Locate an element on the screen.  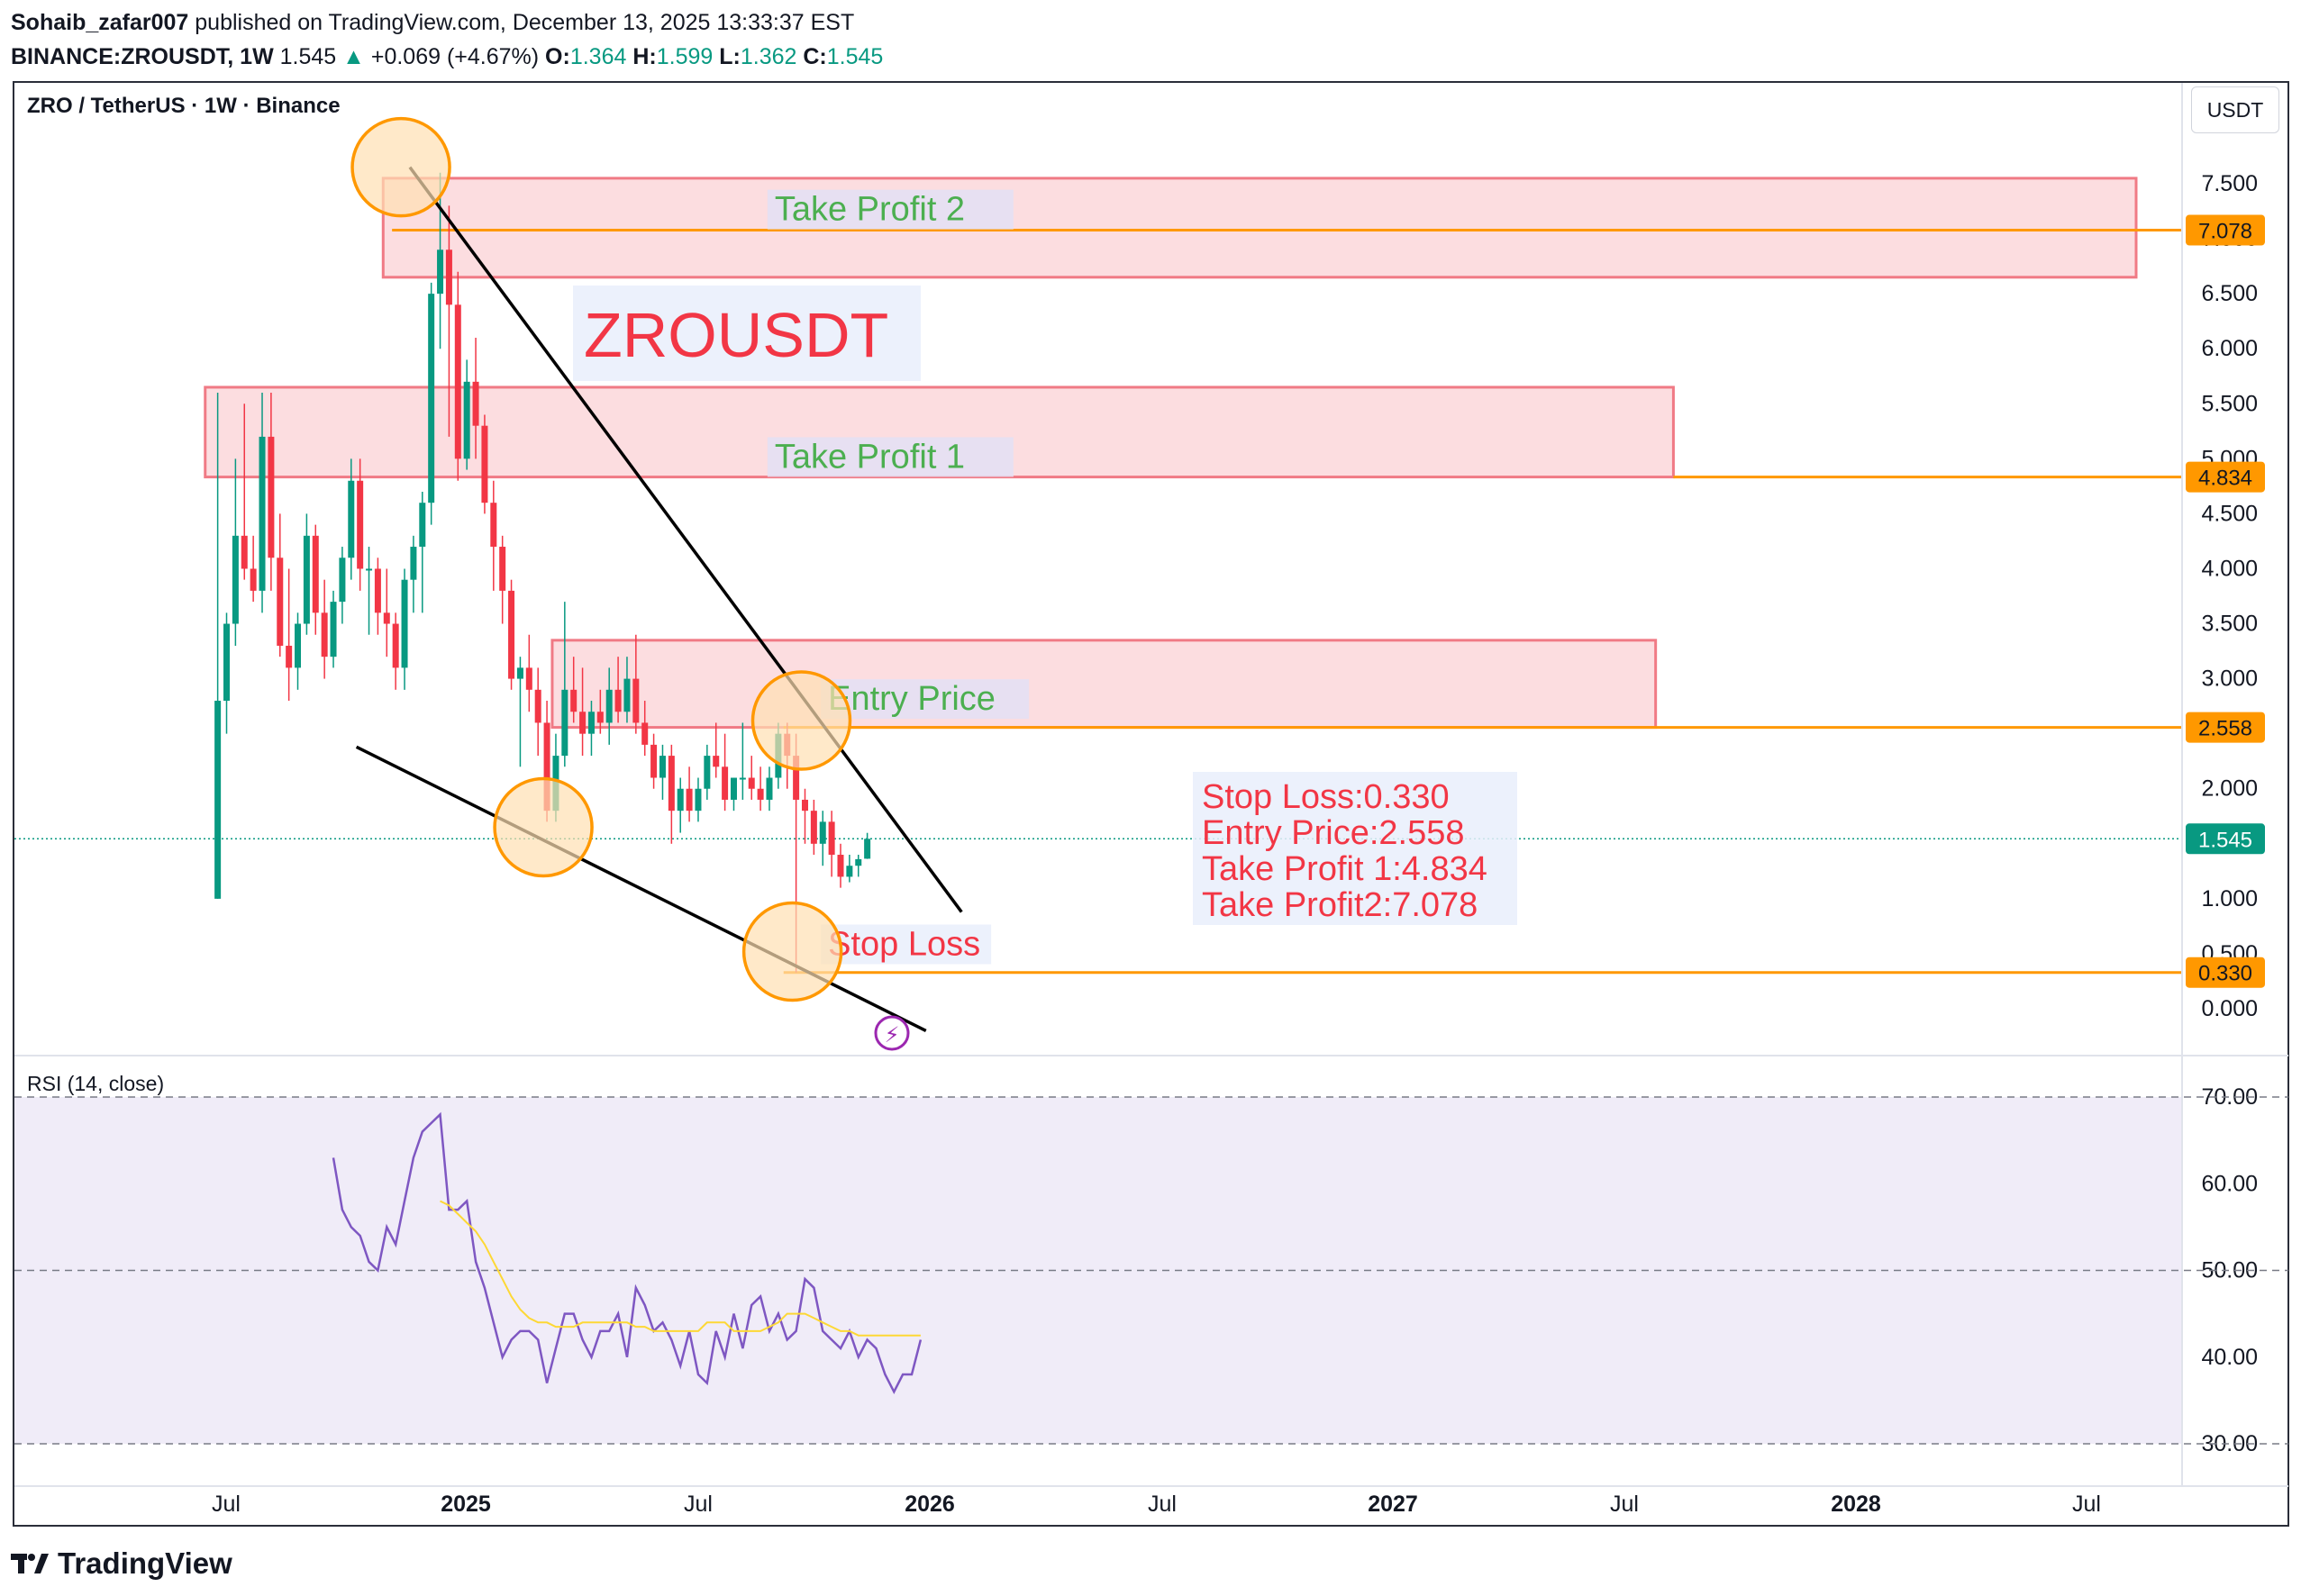
rsi-axis-label: 40.00 is located at coordinates (2229, 1357).